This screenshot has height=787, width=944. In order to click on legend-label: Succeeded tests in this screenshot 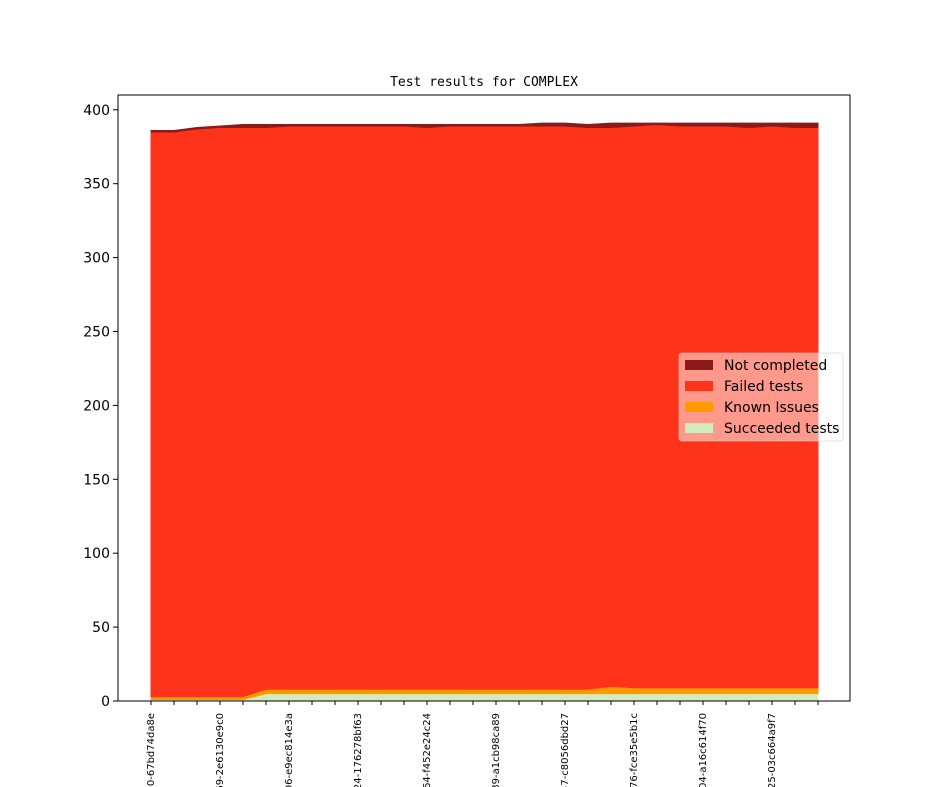, I will do `click(781, 429)`.